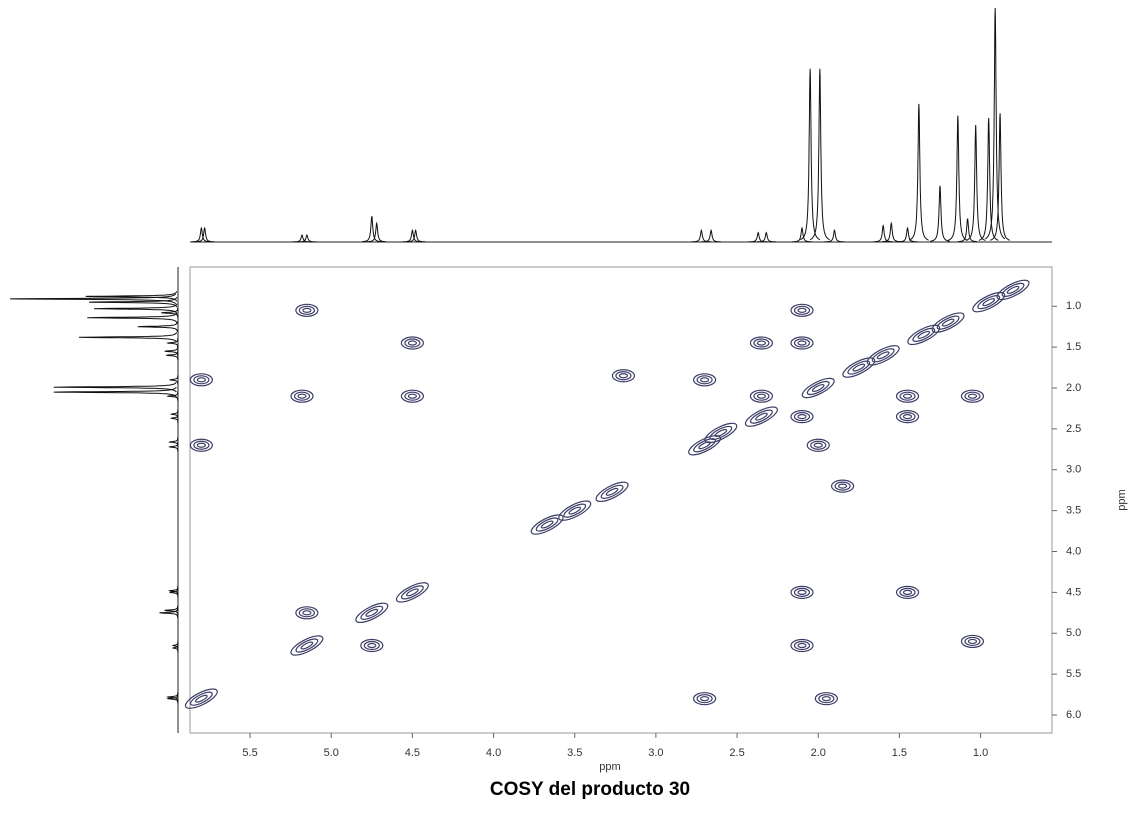  I want to click on y-axis-label: ppm, so click(1122, 499).